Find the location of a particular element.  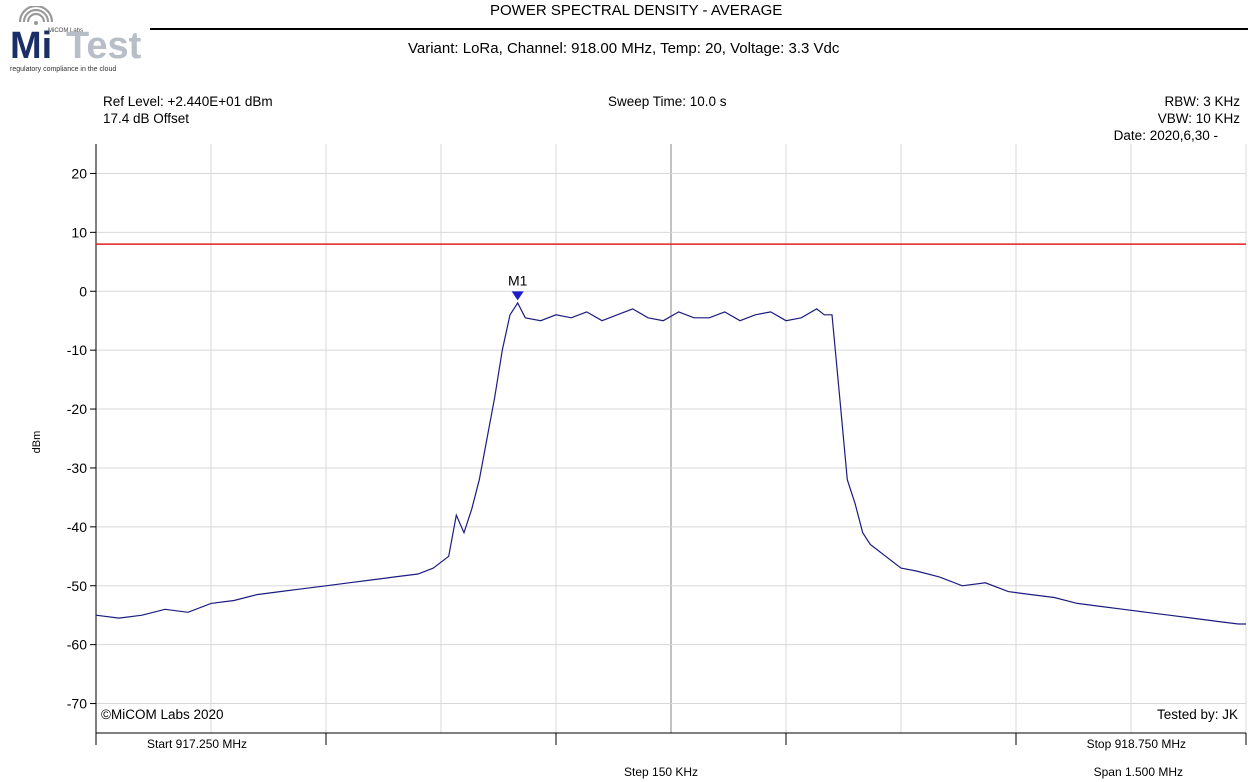

sweep-time: Sweep Time: 10.0 s is located at coordinates (667, 101).